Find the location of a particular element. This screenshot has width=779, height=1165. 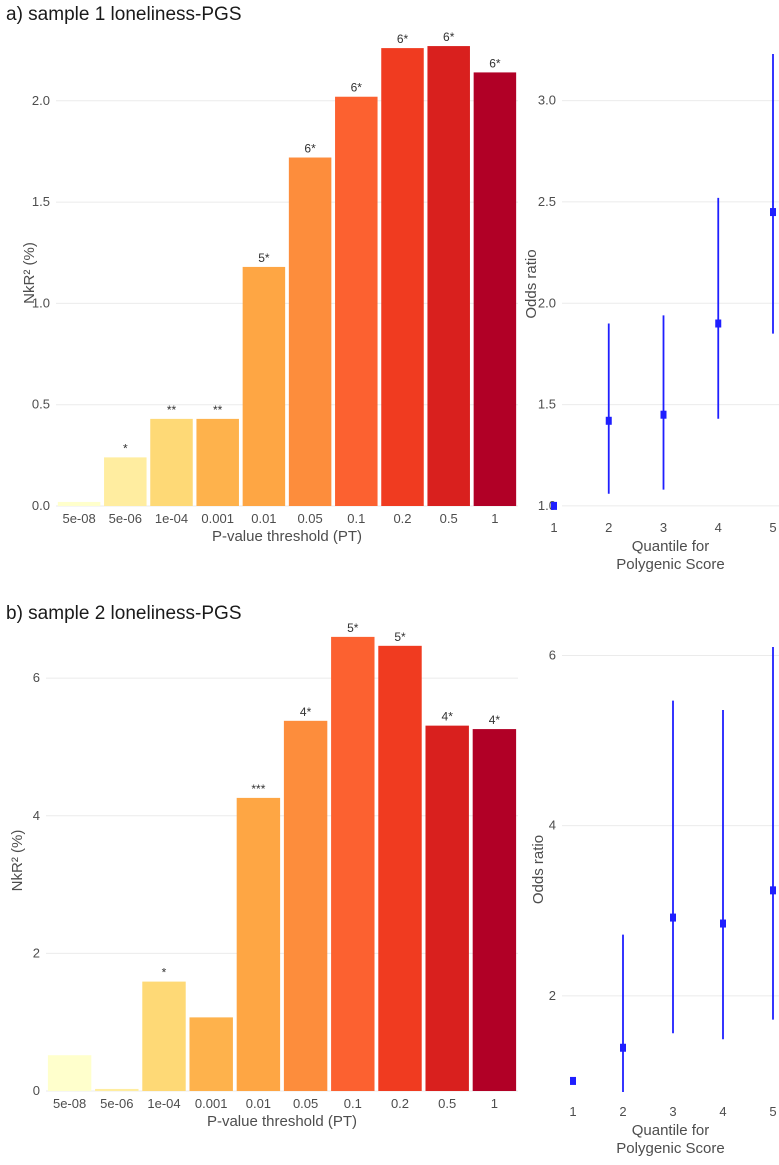

y-tick-label: 1.0 is located at coordinates (41, 302).